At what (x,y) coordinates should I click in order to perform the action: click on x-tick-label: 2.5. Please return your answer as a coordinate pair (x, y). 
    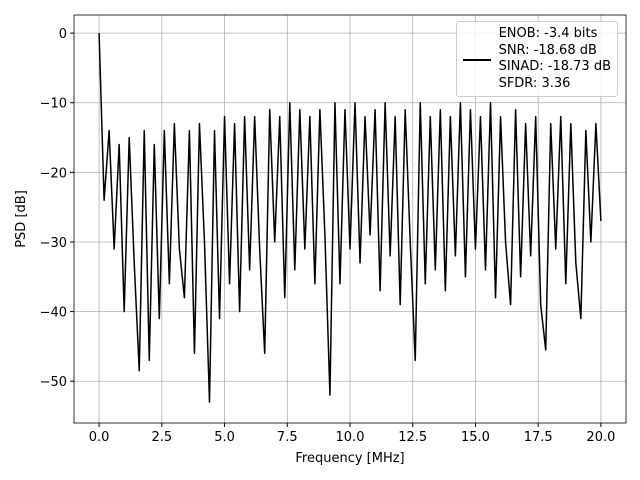
    Looking at the image, I should click on (161, 437).